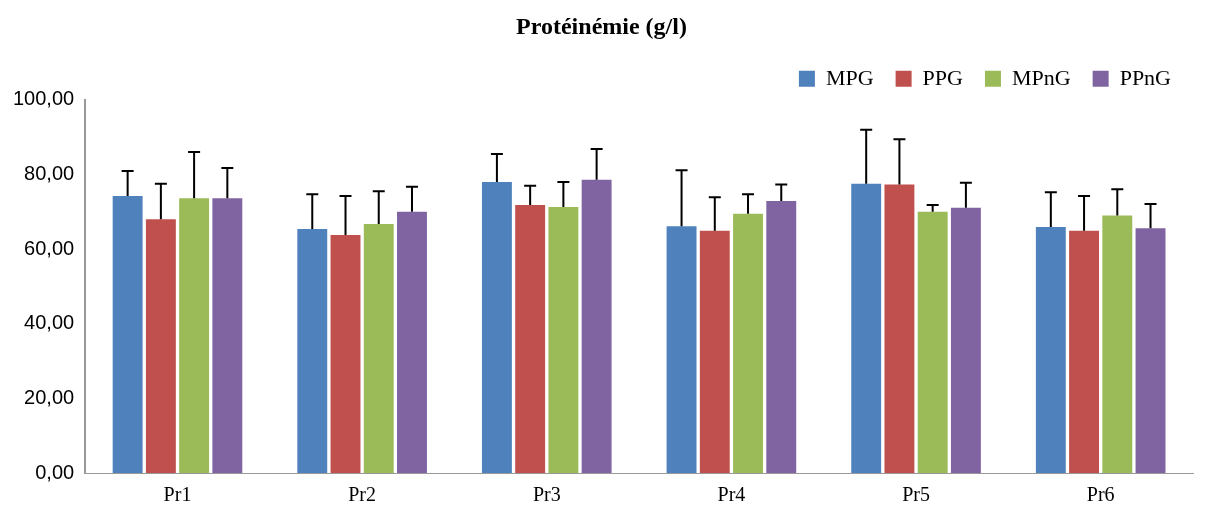  What do you see at coordinates (601, 25) in the screenshot?
I see `chart-title: Protéinémie (g/l)` at bounding box center [601, 25].